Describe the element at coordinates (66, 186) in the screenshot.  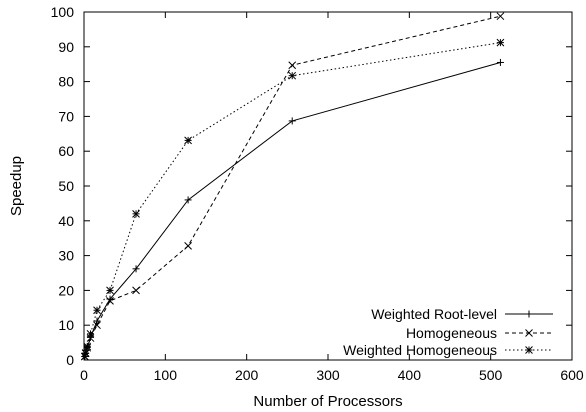
I see `y-tick-label: 50` at that location.